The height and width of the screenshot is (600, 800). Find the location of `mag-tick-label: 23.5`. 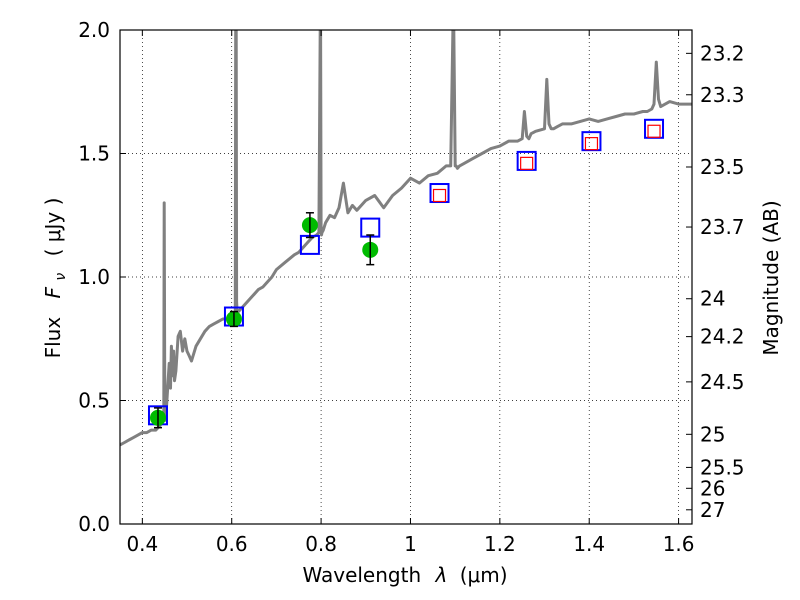

mag-tick-label: 23.5 is located at coordinates (722, 167).